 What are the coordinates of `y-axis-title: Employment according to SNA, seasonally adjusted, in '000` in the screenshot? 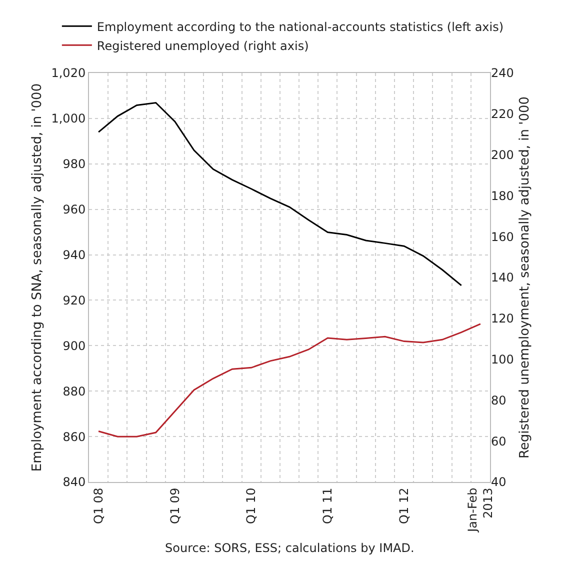 It's located at (38, 277).